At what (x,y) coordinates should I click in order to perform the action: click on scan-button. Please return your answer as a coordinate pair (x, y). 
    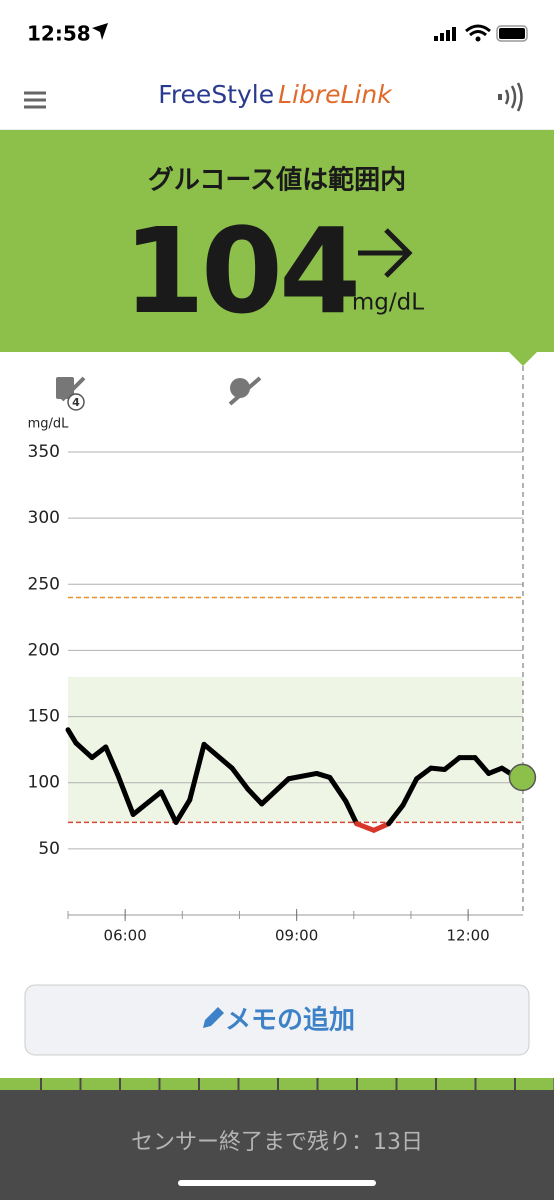
    Looking at the image, I should click on (510, 97).